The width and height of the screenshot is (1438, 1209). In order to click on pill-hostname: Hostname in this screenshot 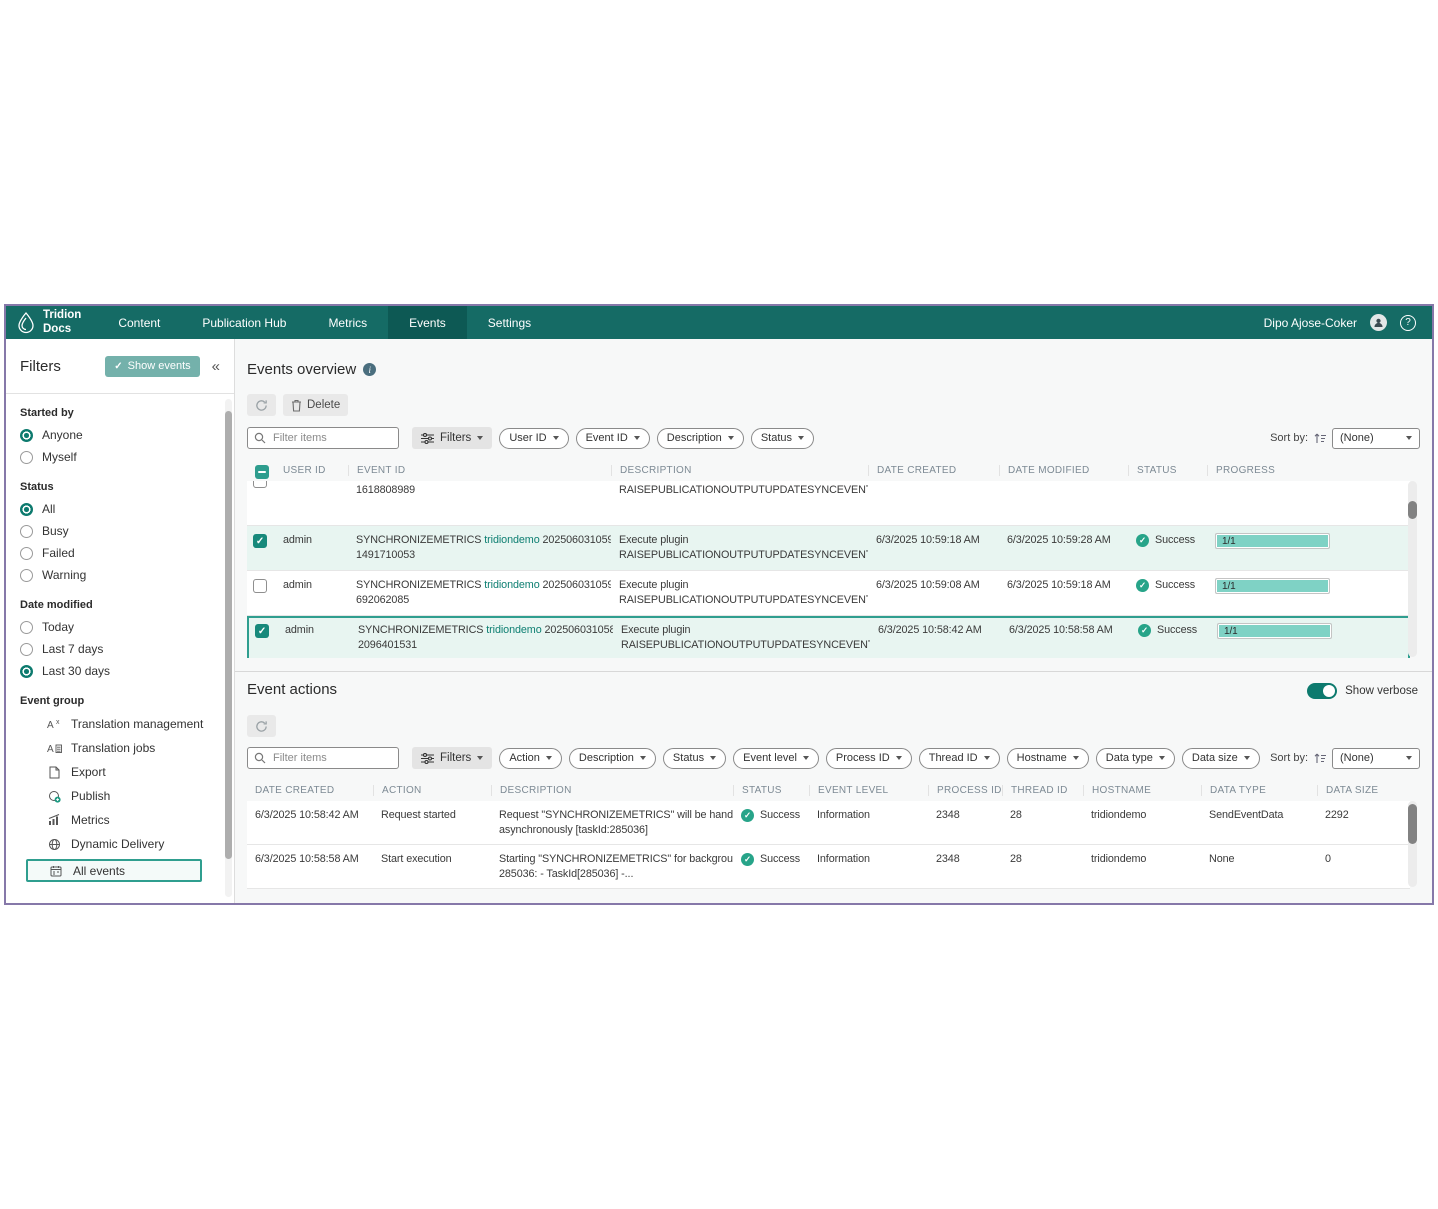, I will do `click(1047, 758)`.